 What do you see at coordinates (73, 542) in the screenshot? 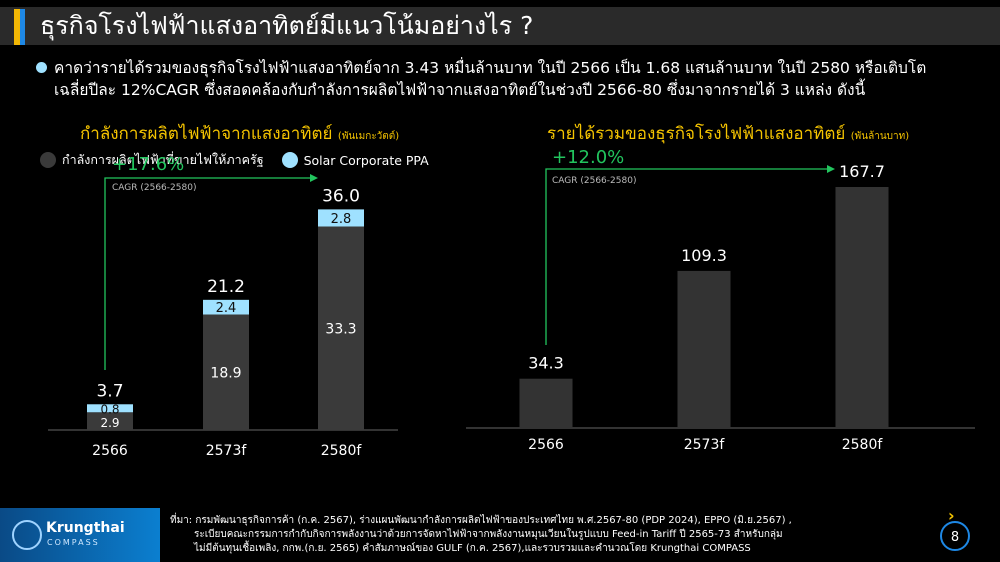
I see `brand-sub: COMPASS` at bounding box center [73, 542].